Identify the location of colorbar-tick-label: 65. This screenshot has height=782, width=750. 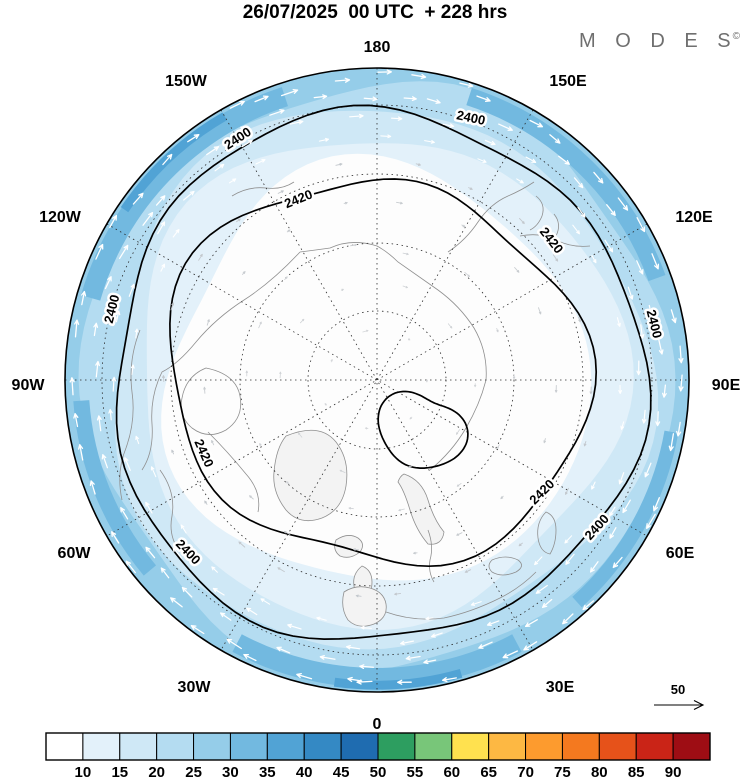
(488, 772).